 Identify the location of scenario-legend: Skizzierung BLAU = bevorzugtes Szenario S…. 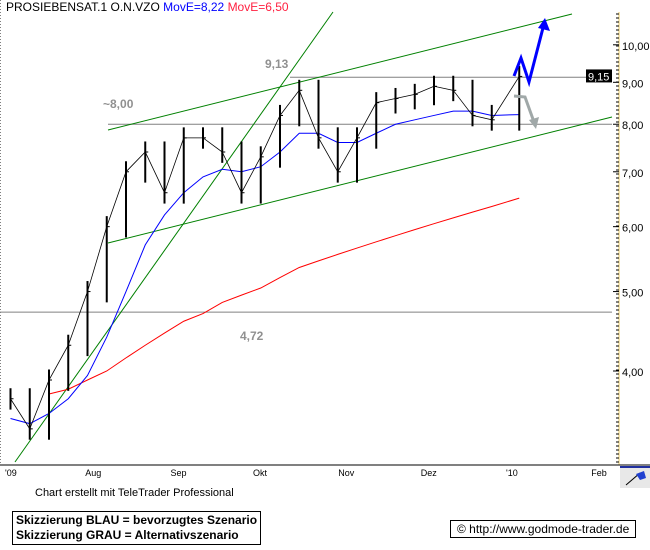
(137, 528).